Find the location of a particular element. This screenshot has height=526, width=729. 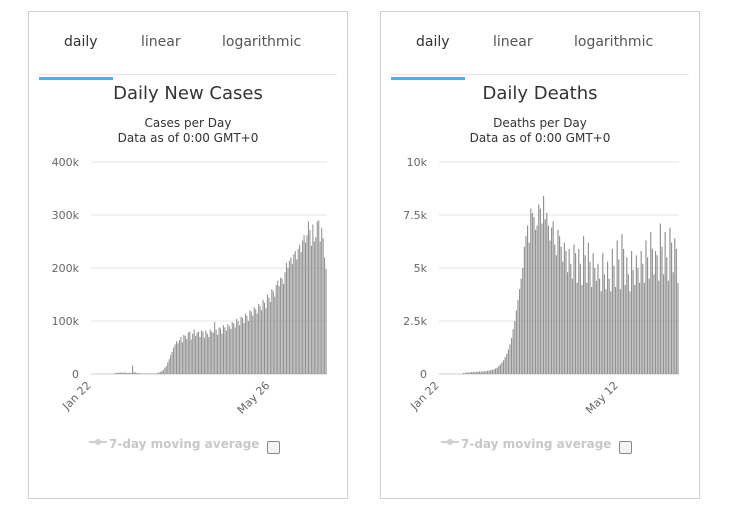

tab-daily: daily is located at coordinates (81, 42).